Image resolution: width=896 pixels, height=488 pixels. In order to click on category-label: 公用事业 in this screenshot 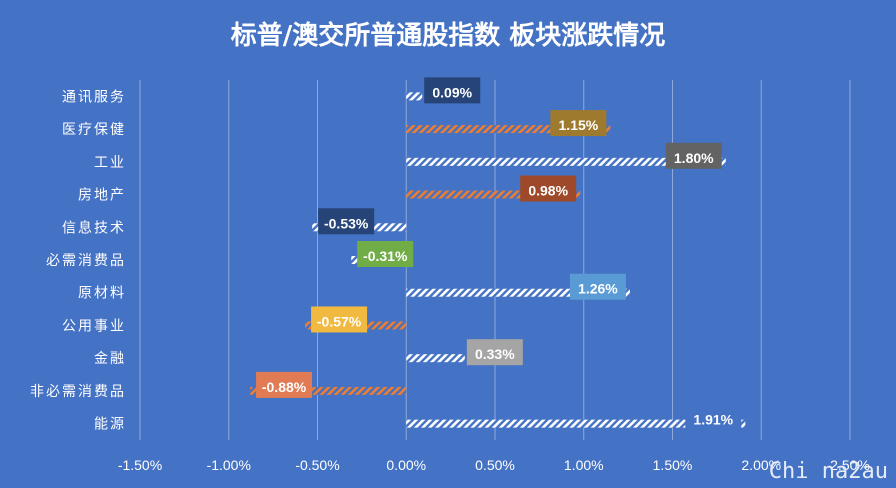, I will do `click(94, 326)`.